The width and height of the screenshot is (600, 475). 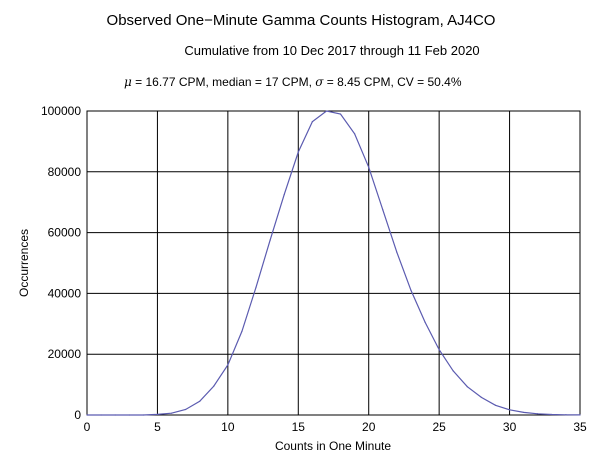 What do you see at coordinates (439, 427) in the screenshot?
I see `x-tick-label: 25` at bounding box center [439, 427].